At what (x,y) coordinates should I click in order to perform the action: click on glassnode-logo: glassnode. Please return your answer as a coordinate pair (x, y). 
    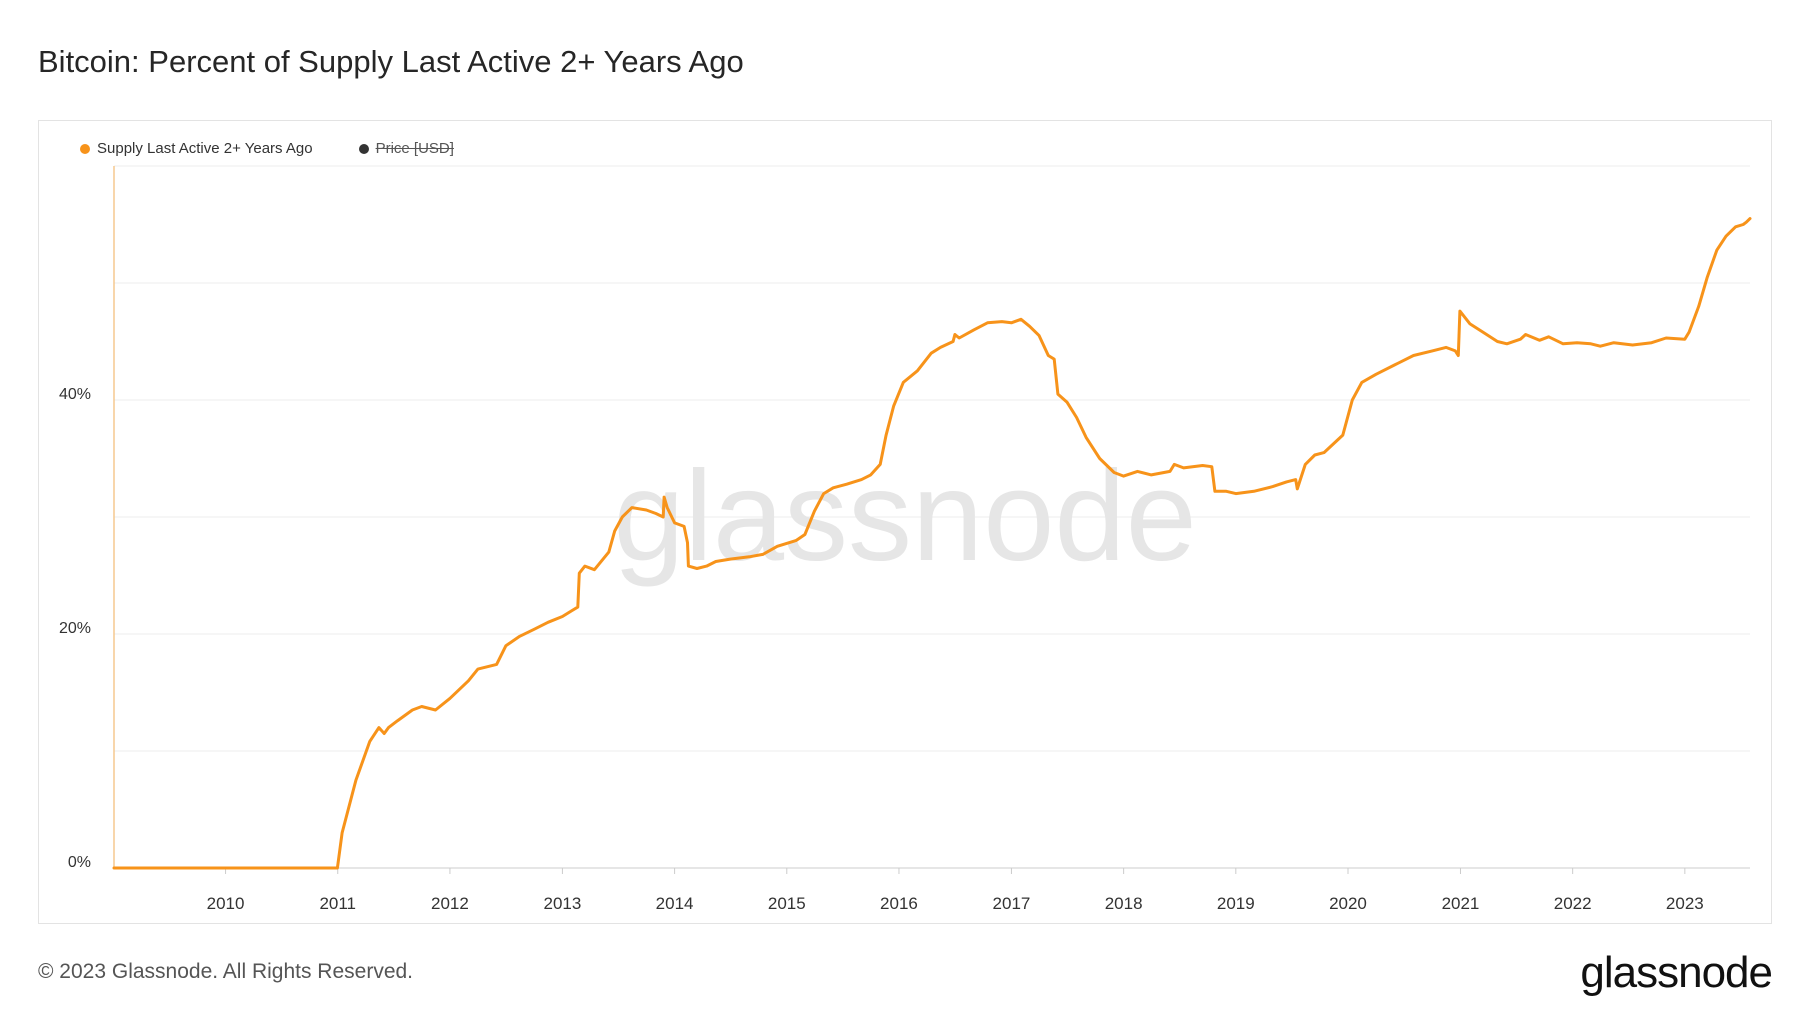
    Looking at the image, I should click on (1676, 972).